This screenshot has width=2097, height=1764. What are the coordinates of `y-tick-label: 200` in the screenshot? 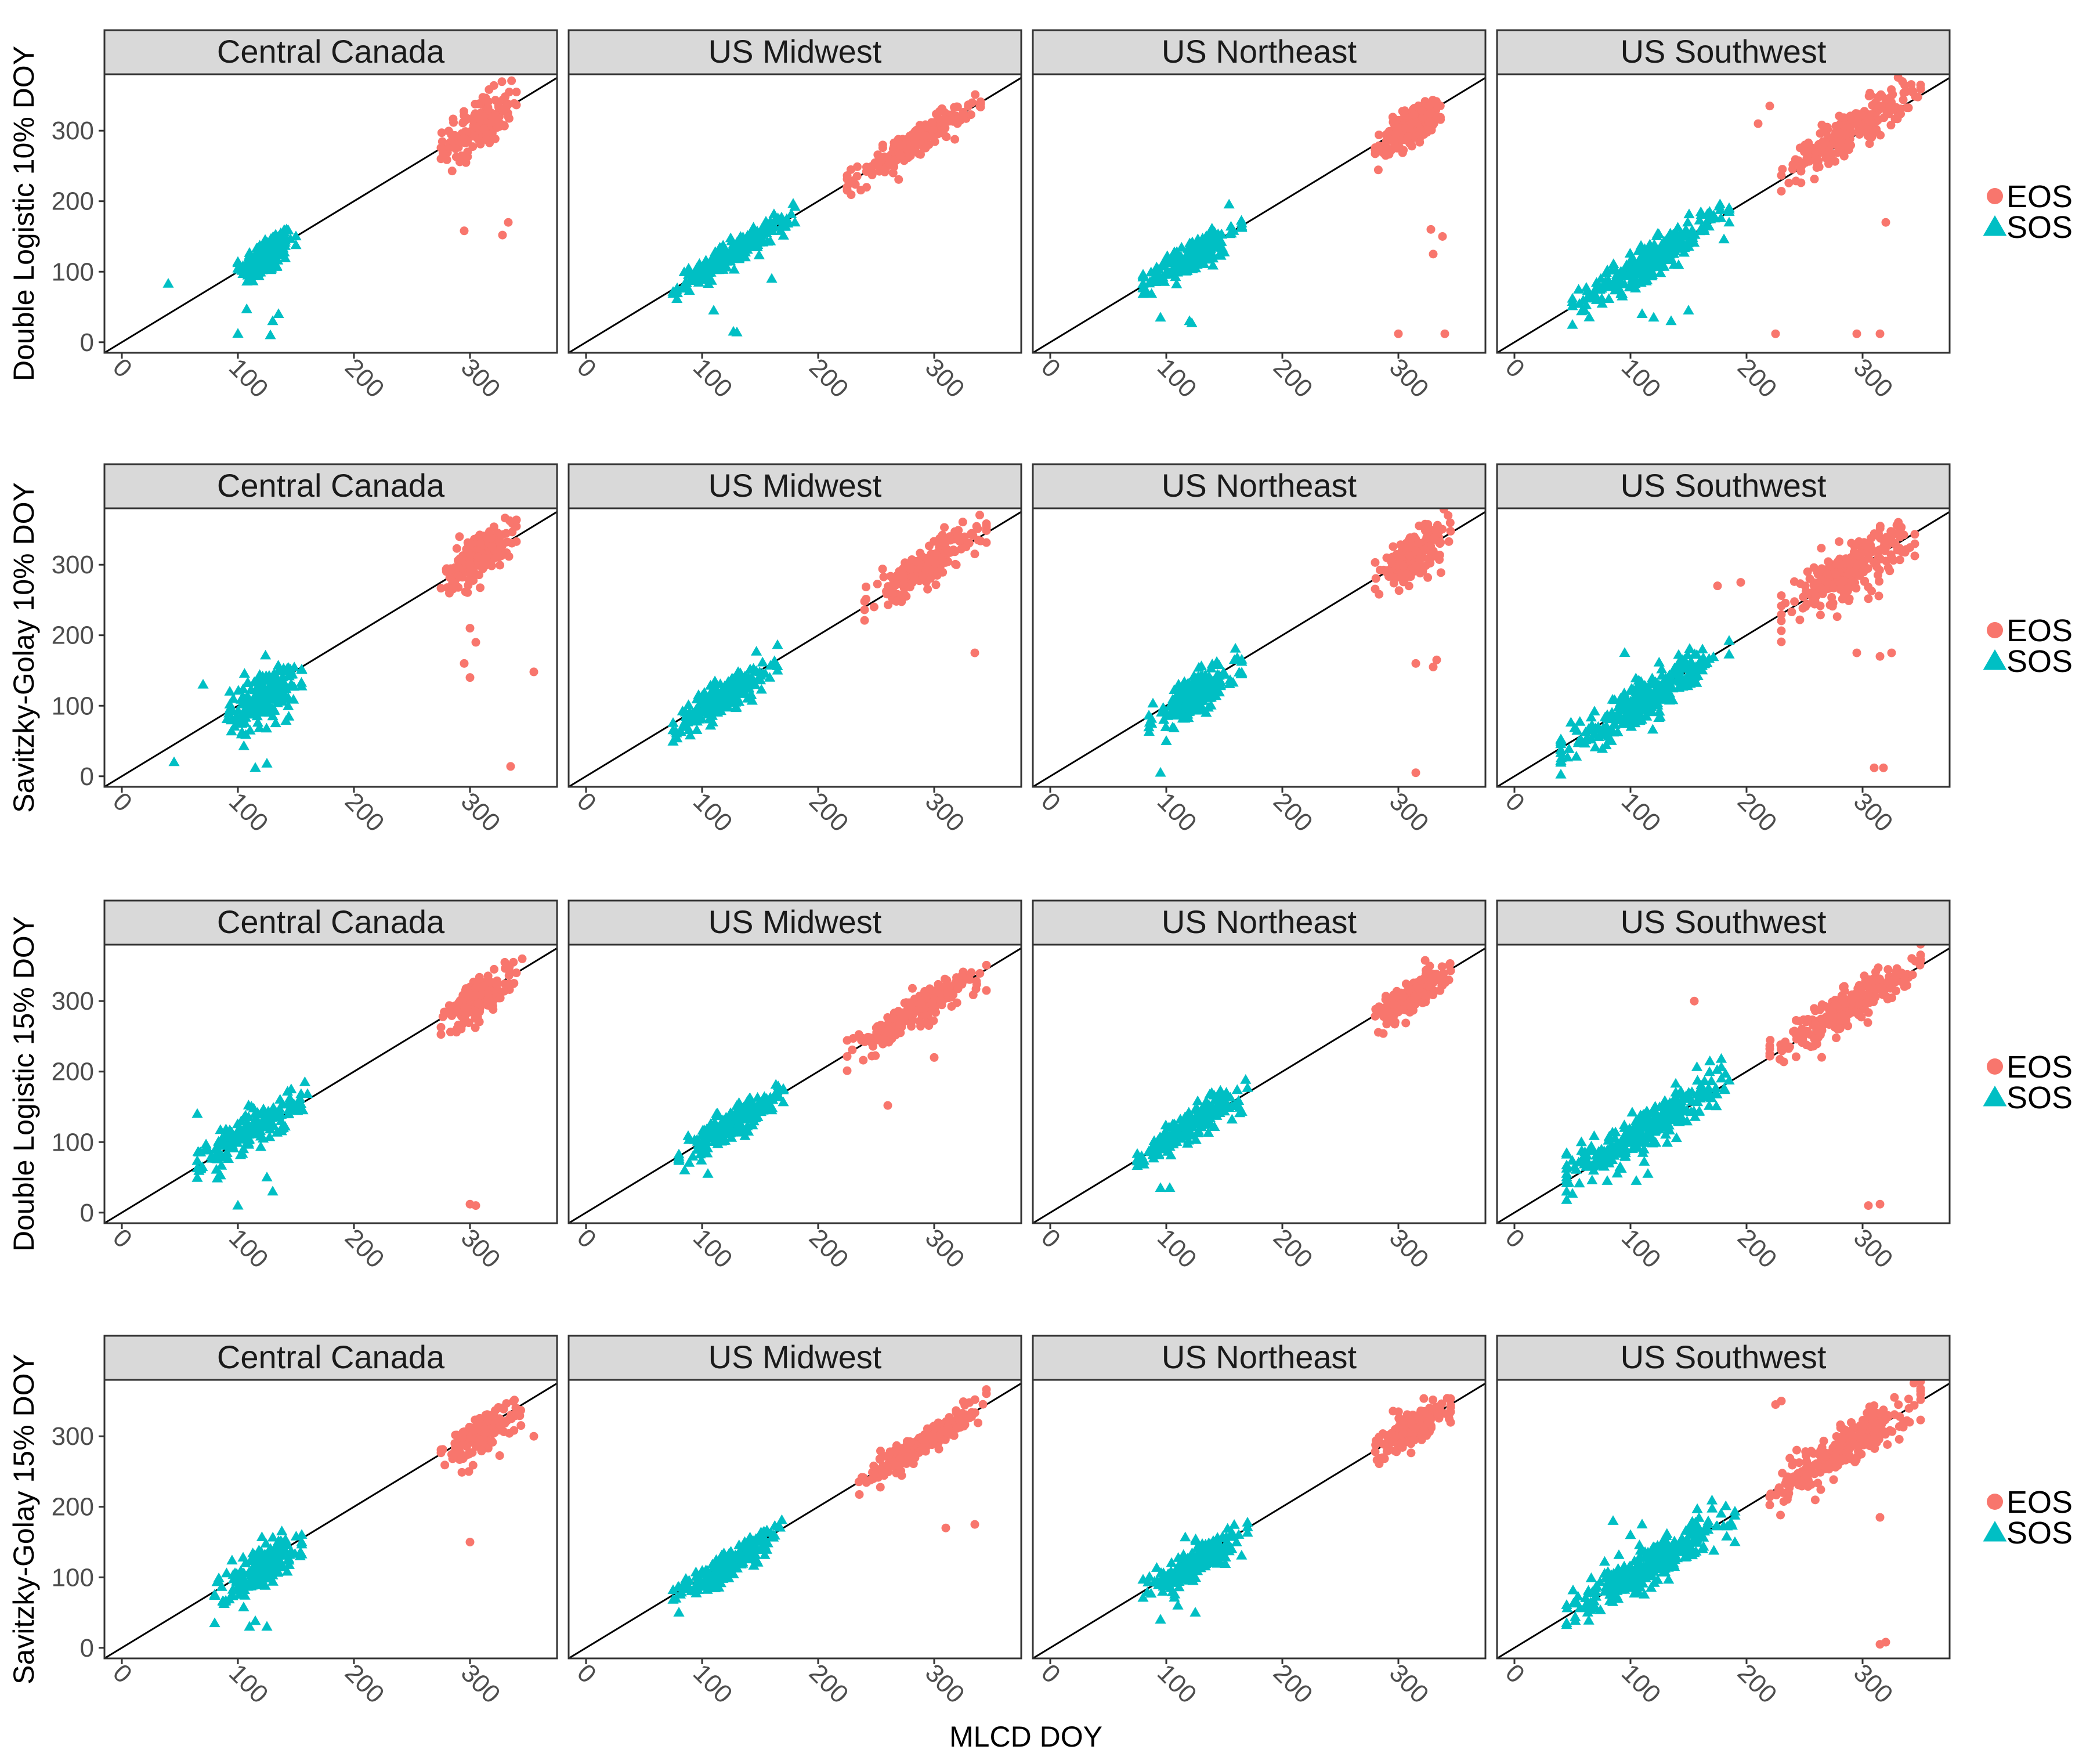 It's located at (73, 201).